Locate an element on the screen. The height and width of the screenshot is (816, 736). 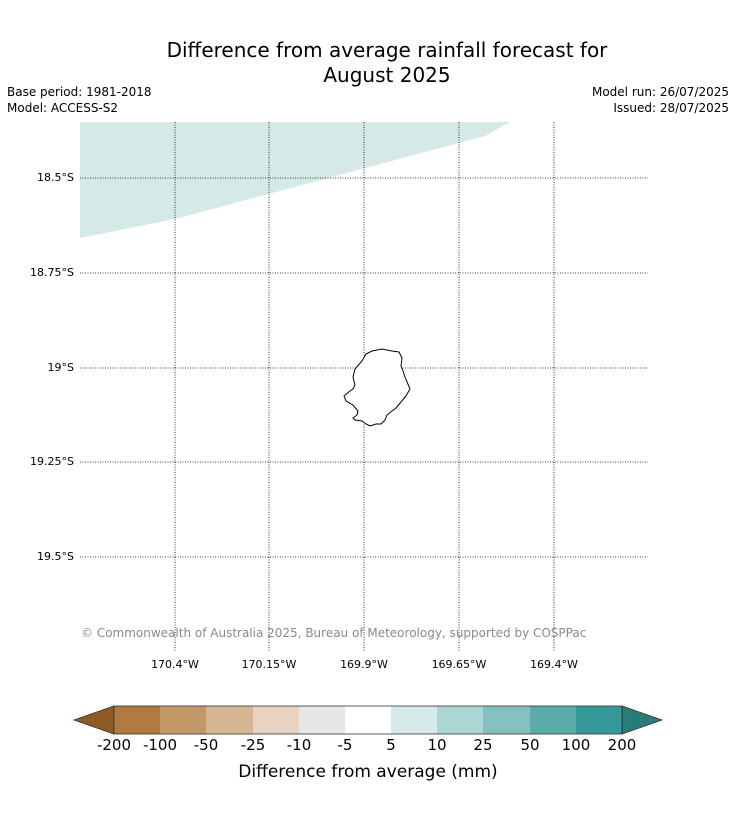
colorbar-tick-label: 50 is located at coordinates (530, 745).